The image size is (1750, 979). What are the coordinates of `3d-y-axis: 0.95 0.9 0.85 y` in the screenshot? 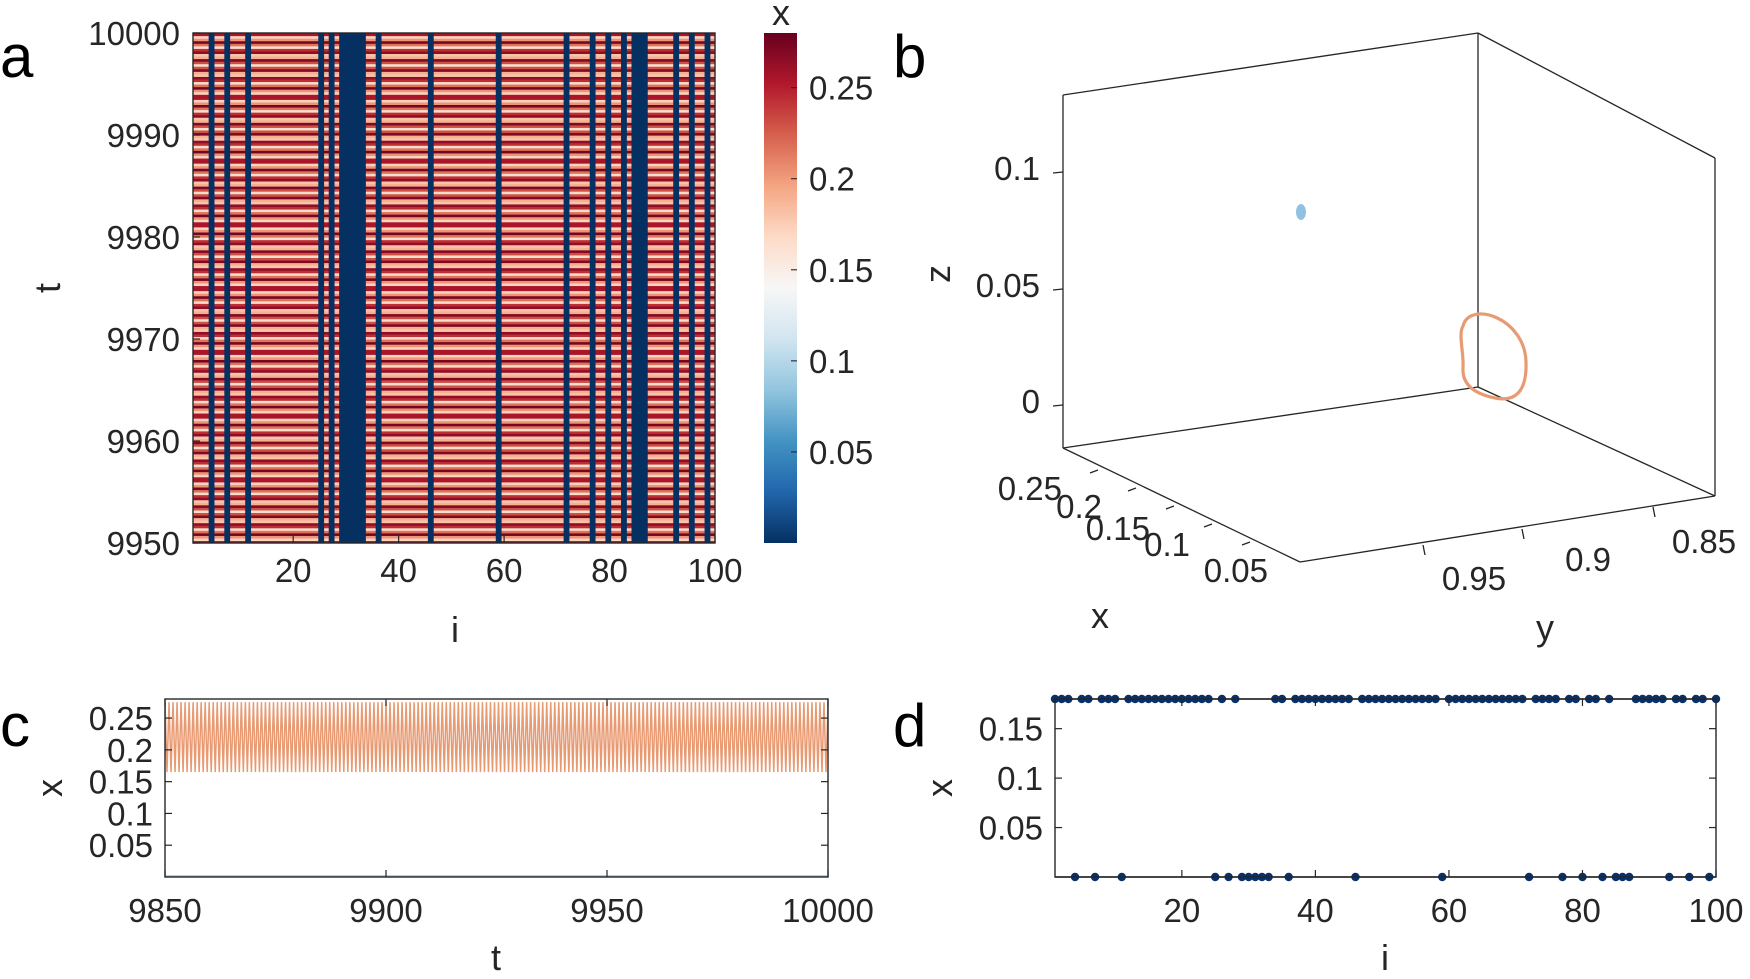 It's located at (1579, 577).